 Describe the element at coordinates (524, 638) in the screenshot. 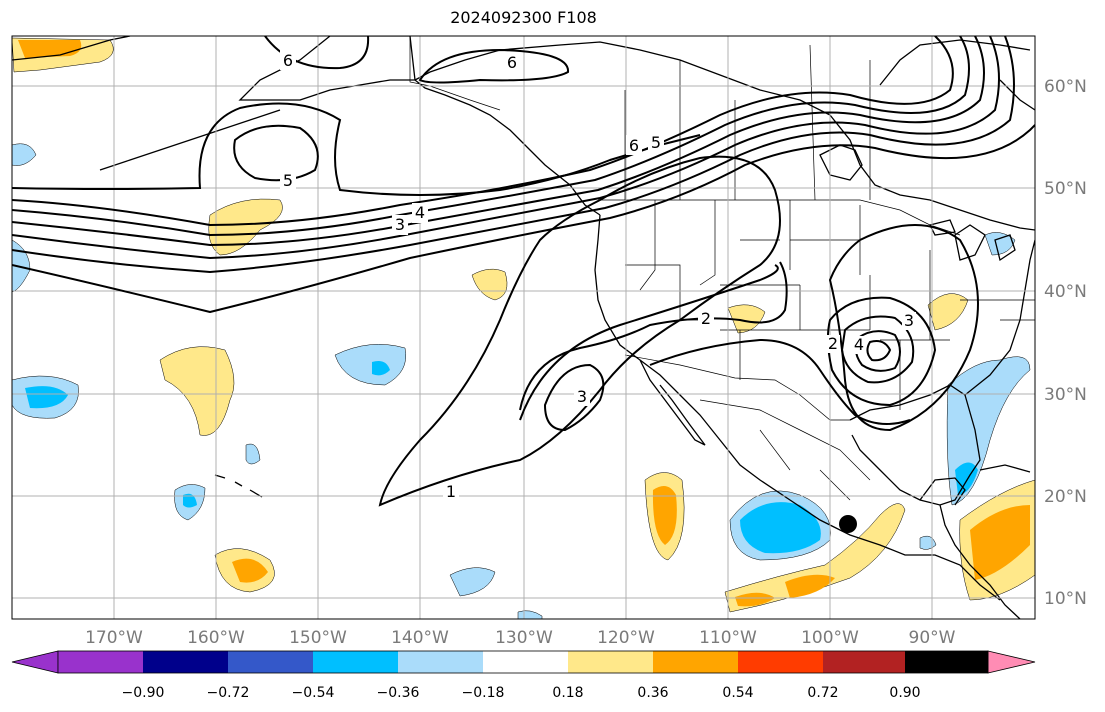

I see `lon-tick-label: 130°W` at that location.